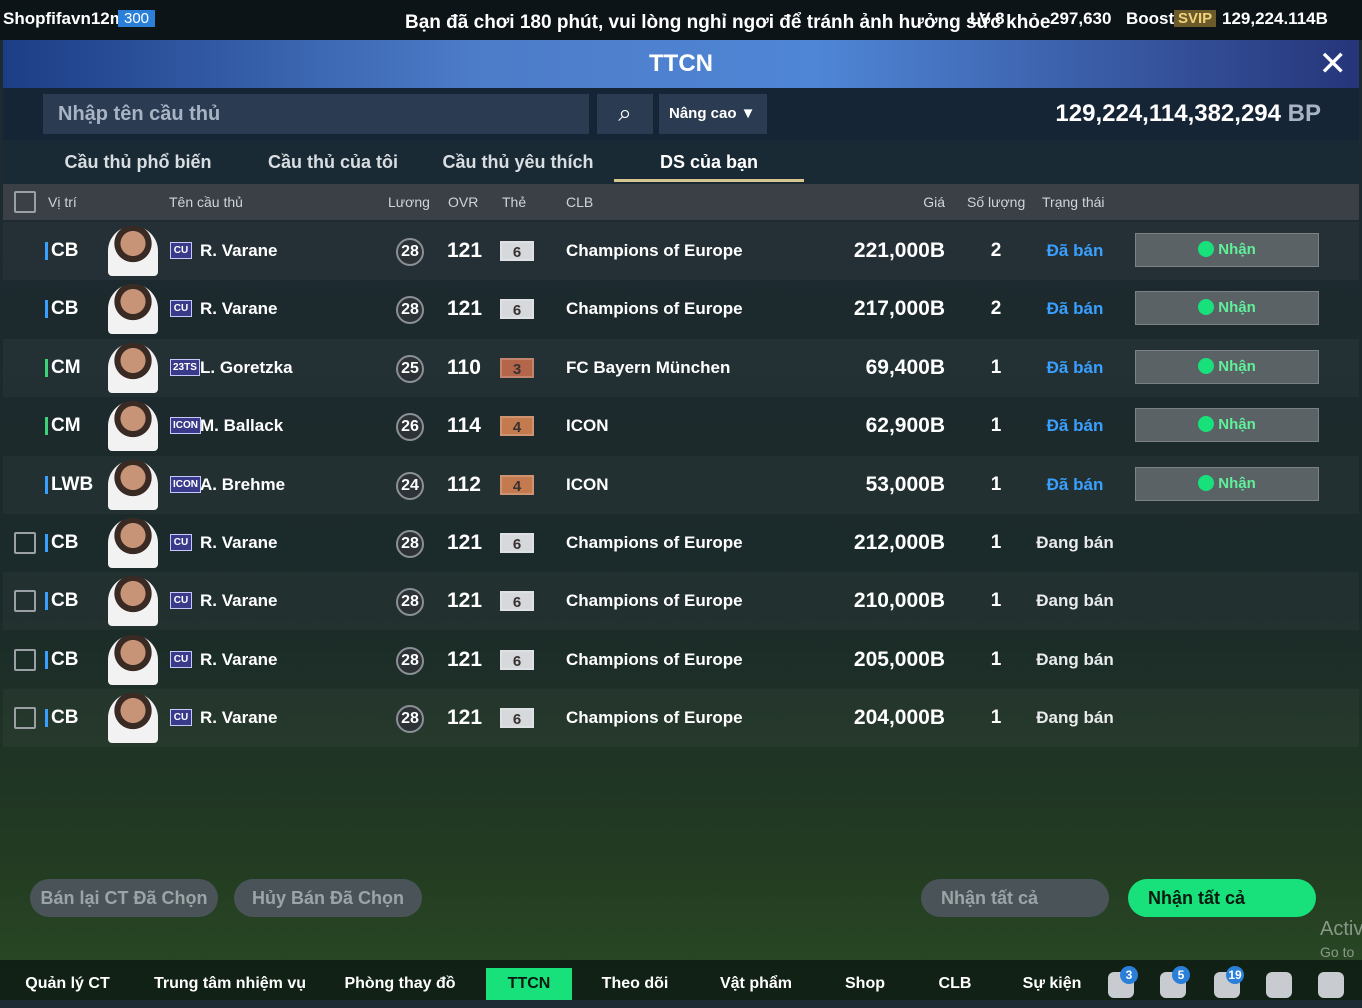 The width and height of the screenshot is (1362, 1008). Describe the element at coordinates (529, 984) in the screenshot. I see `nav-item: TTCN` at that location.